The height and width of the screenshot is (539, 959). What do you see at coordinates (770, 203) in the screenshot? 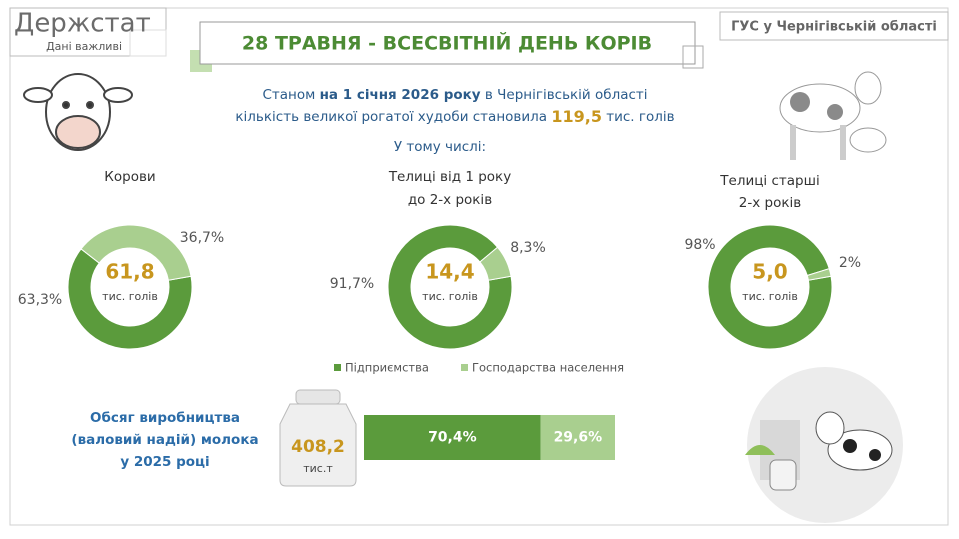
I see `chart-title: 2-х років` at bounding box center [770, 203].